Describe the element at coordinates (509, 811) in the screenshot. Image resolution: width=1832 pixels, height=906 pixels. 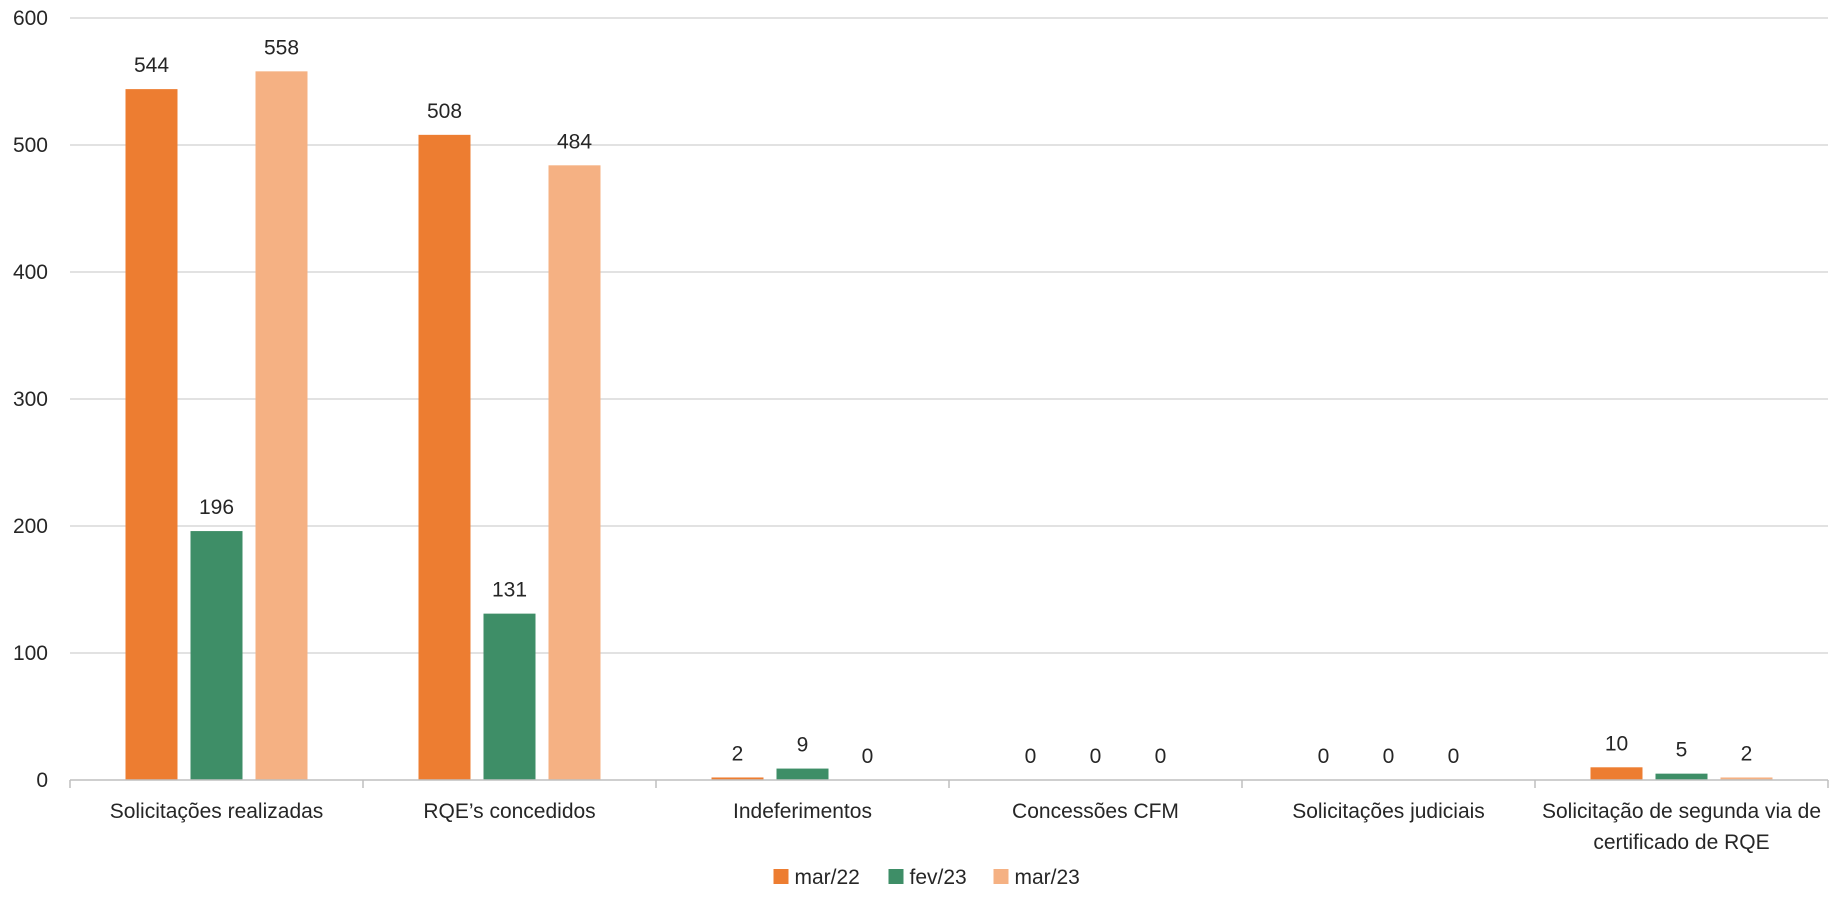
I see `x-tick-label: RQE’s concedidos` at that location.